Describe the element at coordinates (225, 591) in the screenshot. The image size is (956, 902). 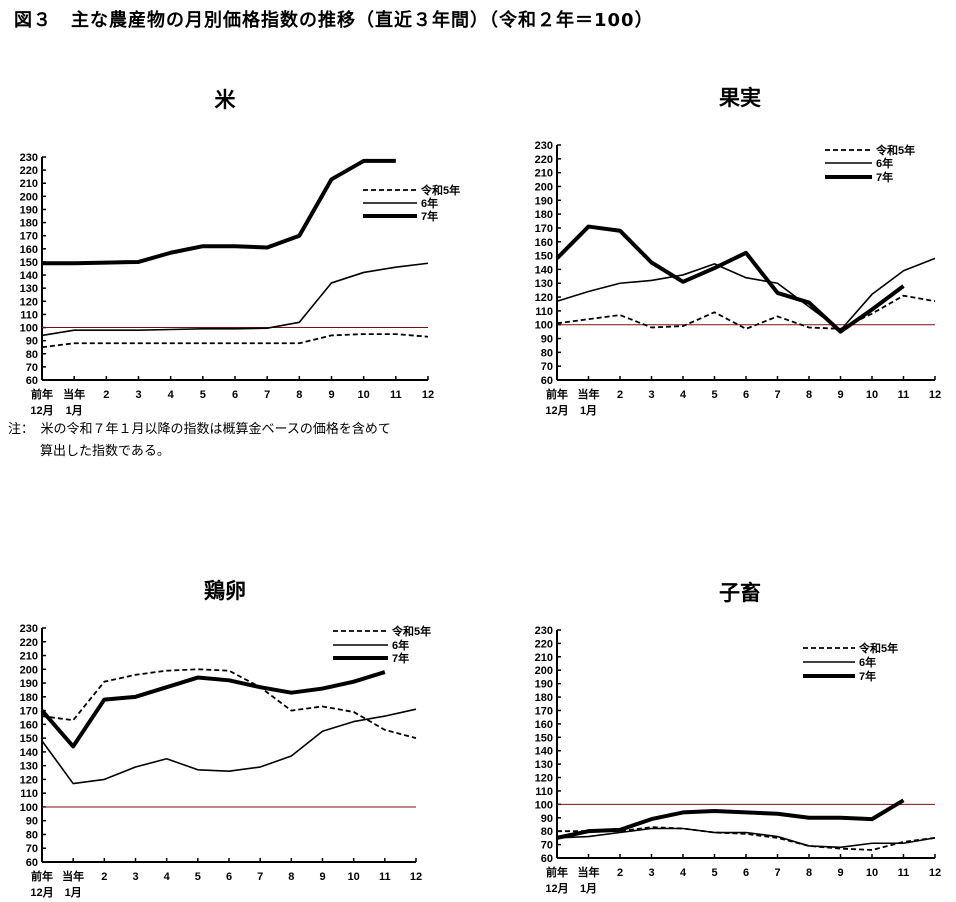
I see `chart-title-eggs: 鶏卵` at that location.